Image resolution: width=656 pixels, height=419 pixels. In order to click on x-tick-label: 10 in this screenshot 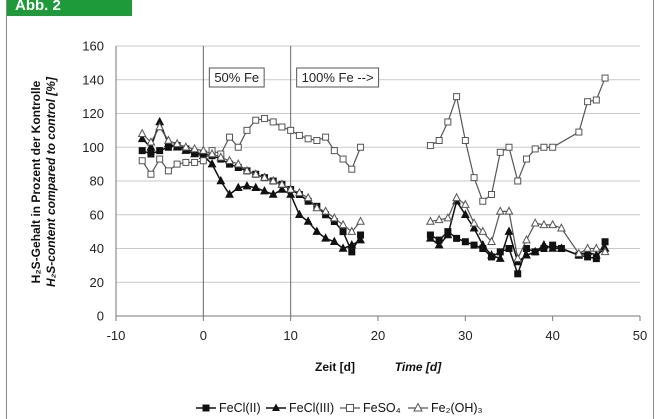, I will do `click(290, 335)`.